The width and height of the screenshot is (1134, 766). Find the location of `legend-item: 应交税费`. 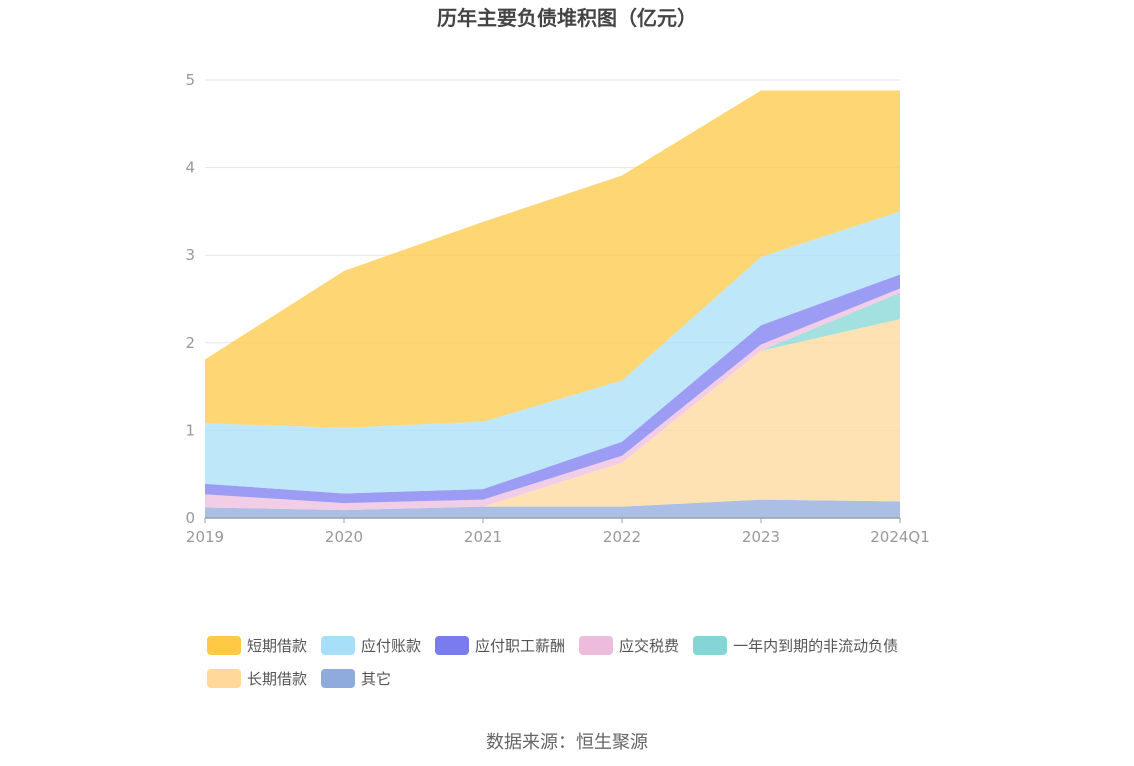

legend-item: 应交税费 is located at coordinates (629, 645).